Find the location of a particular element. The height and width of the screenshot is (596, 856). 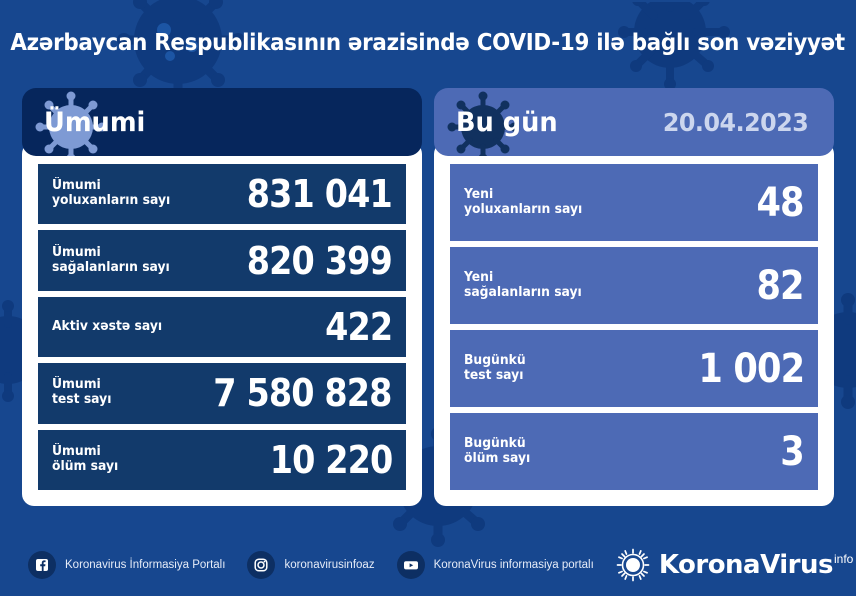

stat-value: 820 399 is located at coordinates (319, 260).